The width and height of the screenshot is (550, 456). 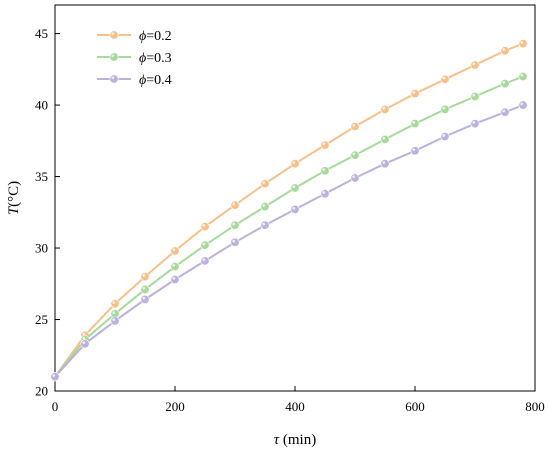 I want to click on y-tick-label: 30, so click(x=41, y=248).